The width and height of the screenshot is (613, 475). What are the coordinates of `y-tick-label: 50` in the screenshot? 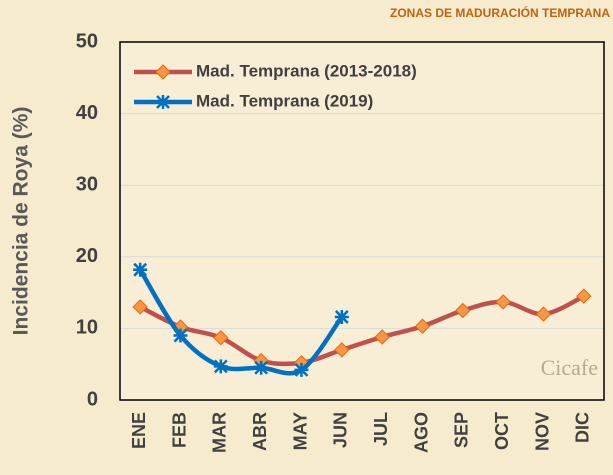 It's located at (87, 41).